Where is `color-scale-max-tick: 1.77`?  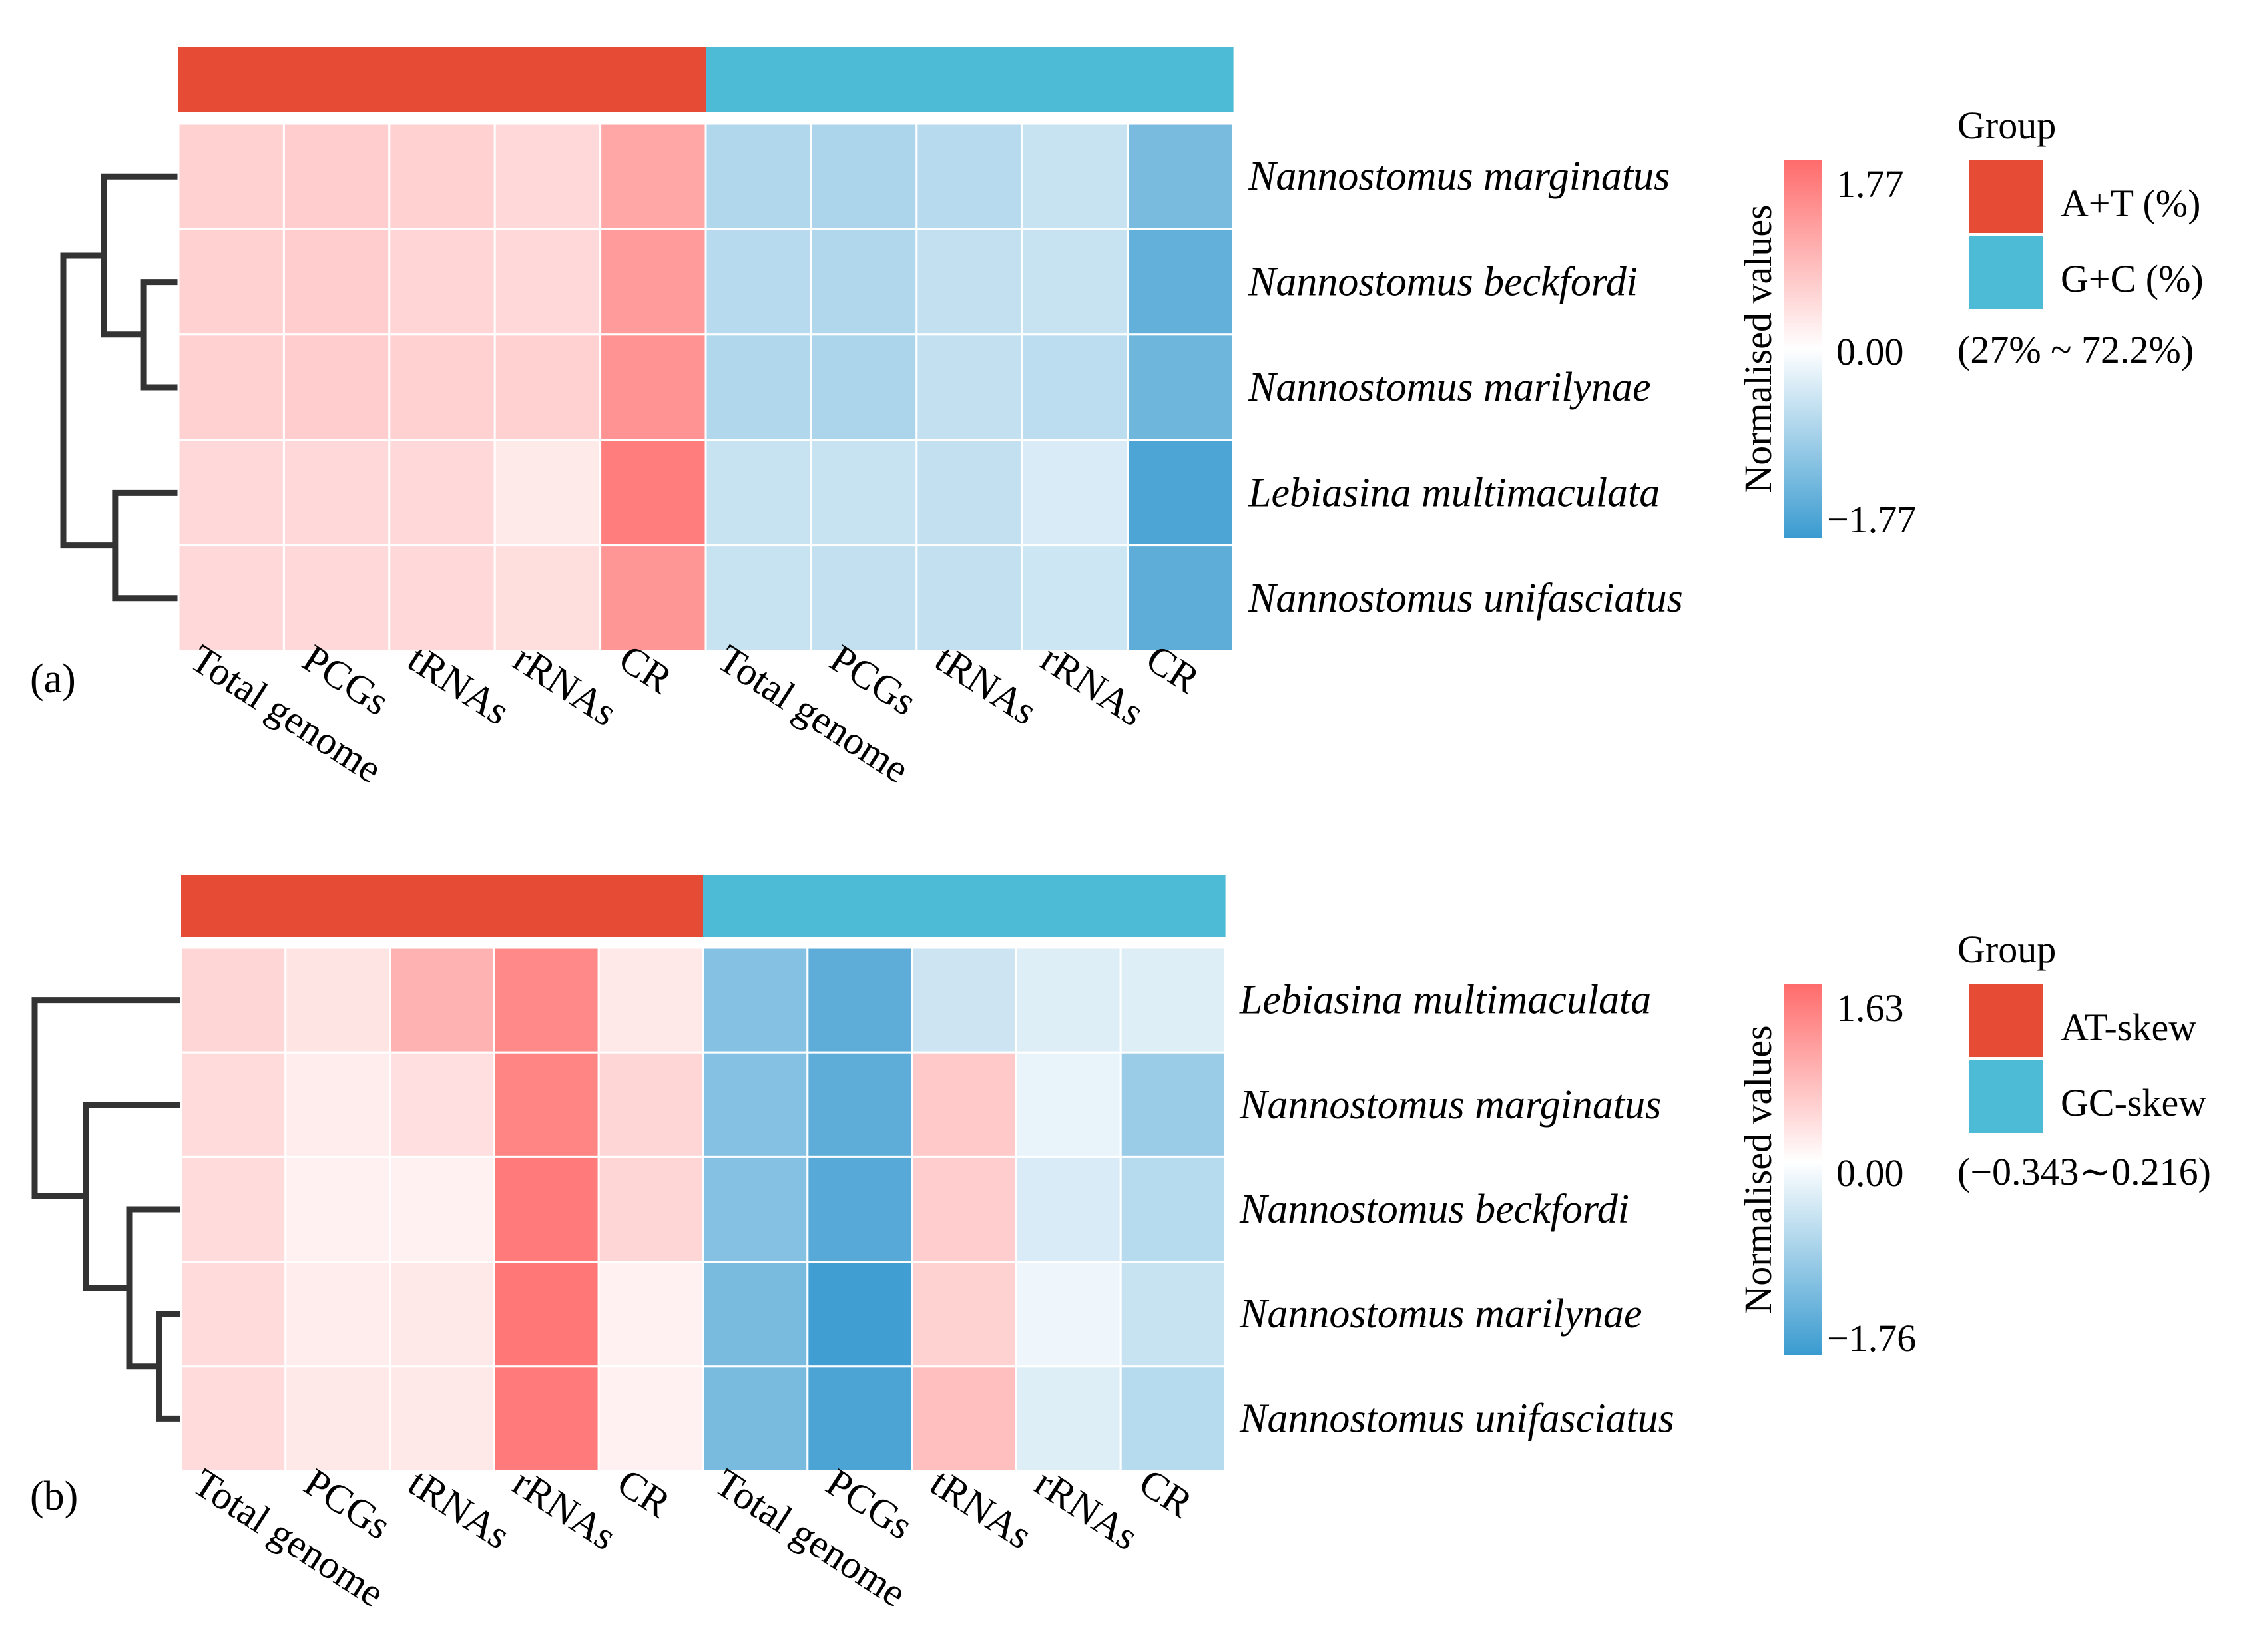 color-scale-max-tick: 1.77 is located at coordinates (1870, 184).